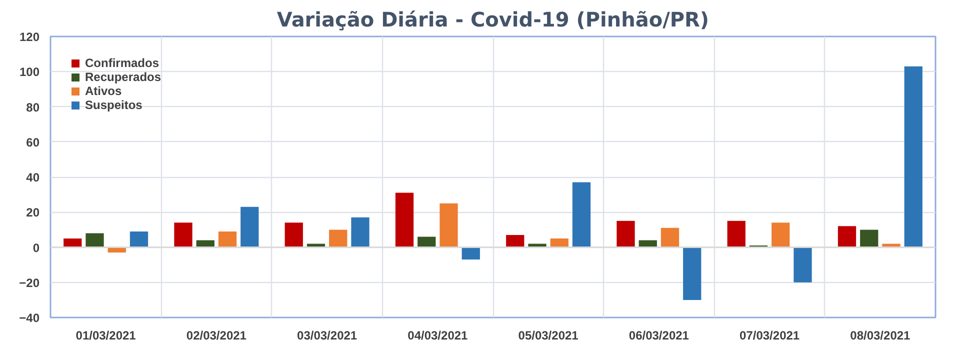 The image size is (961, 350). What do you see at coordinates (36, 247) in the screenshot?
I see `y-tick-label: 0` at bounding box center [36, 247].